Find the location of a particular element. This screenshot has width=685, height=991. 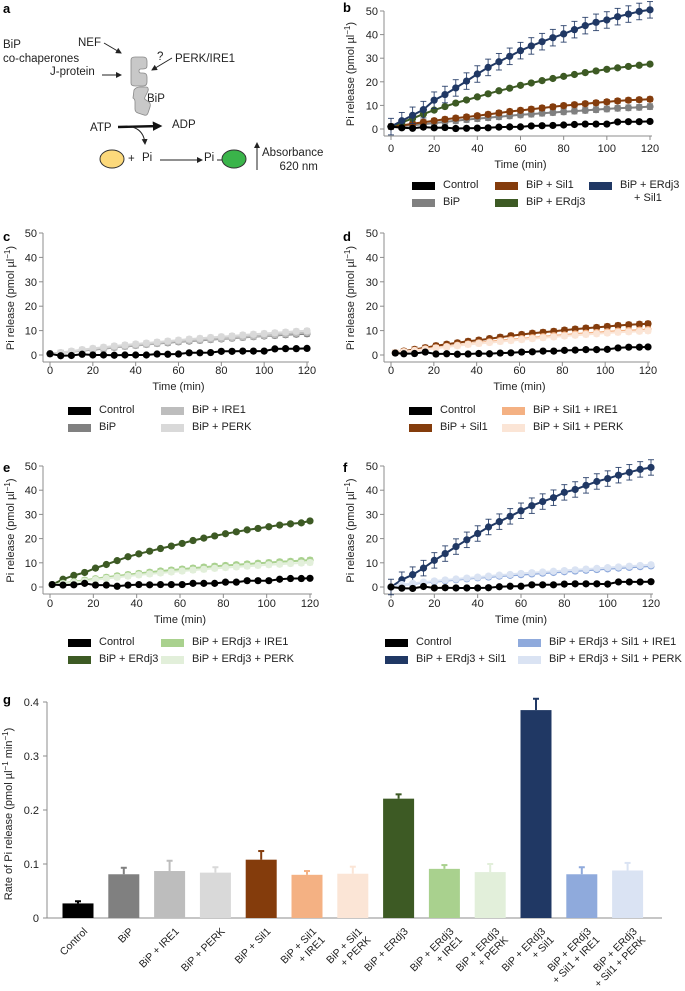

pi-release-arrow is located at coordinates (139, 135).